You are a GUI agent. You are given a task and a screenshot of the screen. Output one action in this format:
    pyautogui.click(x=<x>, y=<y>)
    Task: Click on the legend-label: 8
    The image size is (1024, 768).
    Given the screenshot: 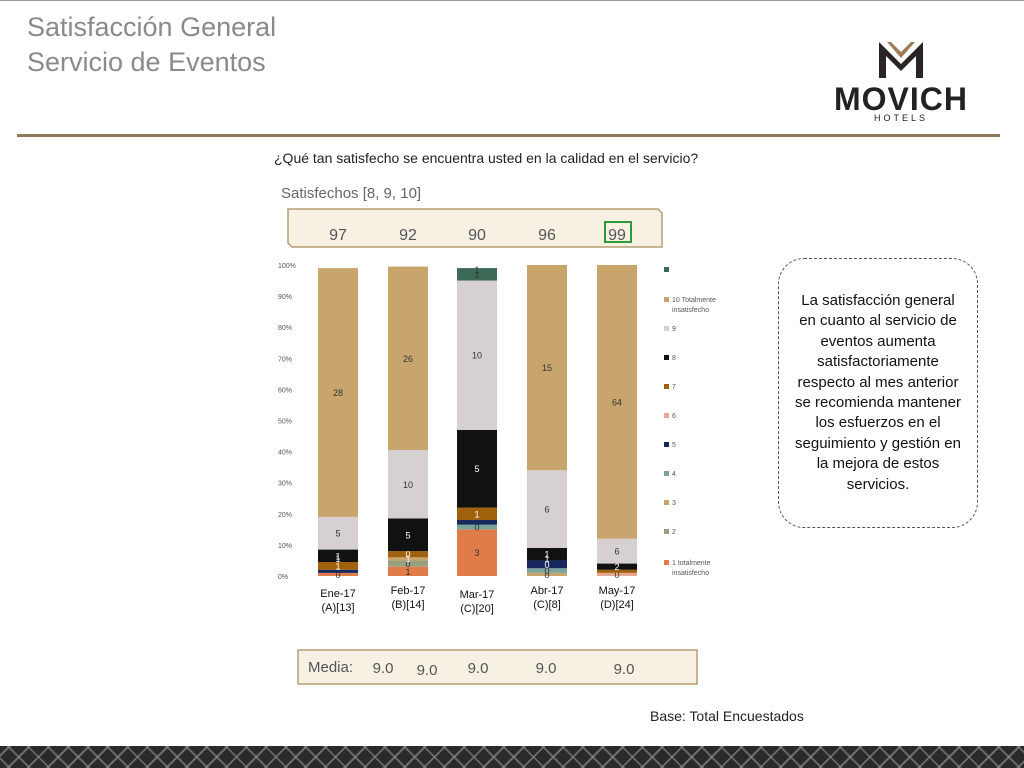 What is the action you would take?
    pyautogui.click(x=674, y=358)
    